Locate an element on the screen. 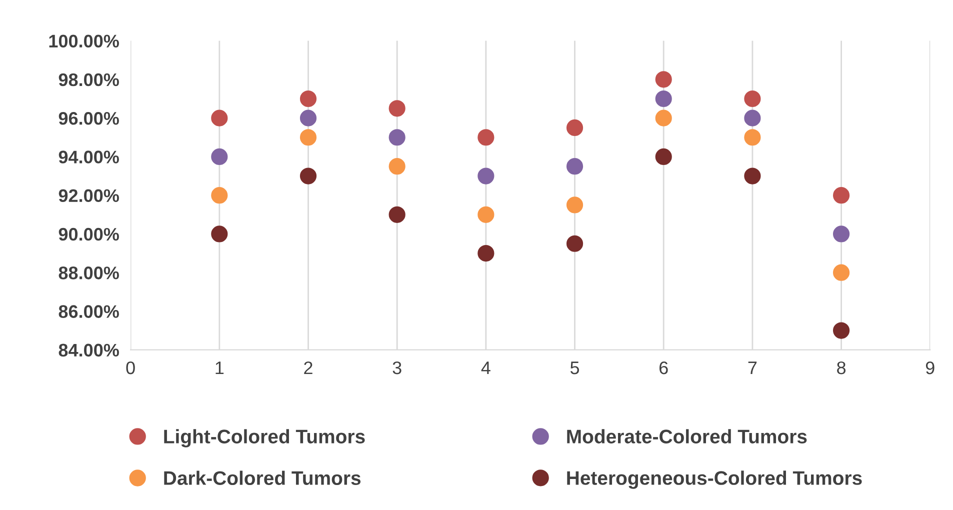  legend-label: Heterogeneous-Colored Tumors is located at coordinates (714, 479).